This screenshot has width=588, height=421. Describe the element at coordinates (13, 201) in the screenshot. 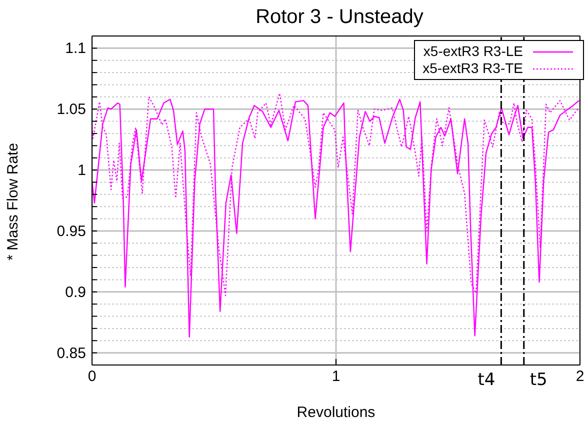

I see `y-axis-title: * Mass Flow Rate` at that location.